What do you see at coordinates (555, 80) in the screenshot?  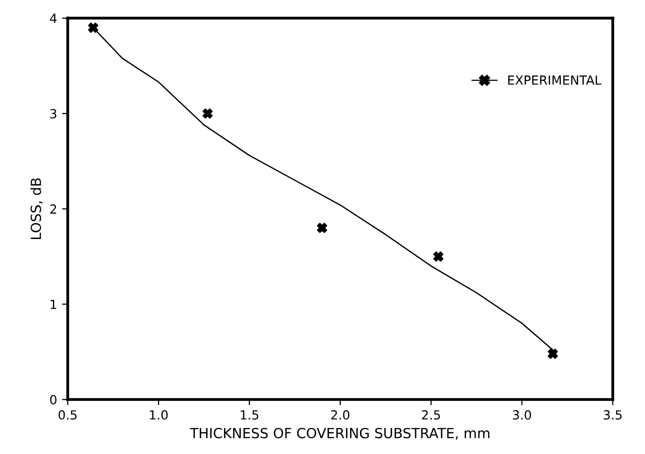 I see `legend-label: EXPERIMENTAL` at bounding box center [555, 80].